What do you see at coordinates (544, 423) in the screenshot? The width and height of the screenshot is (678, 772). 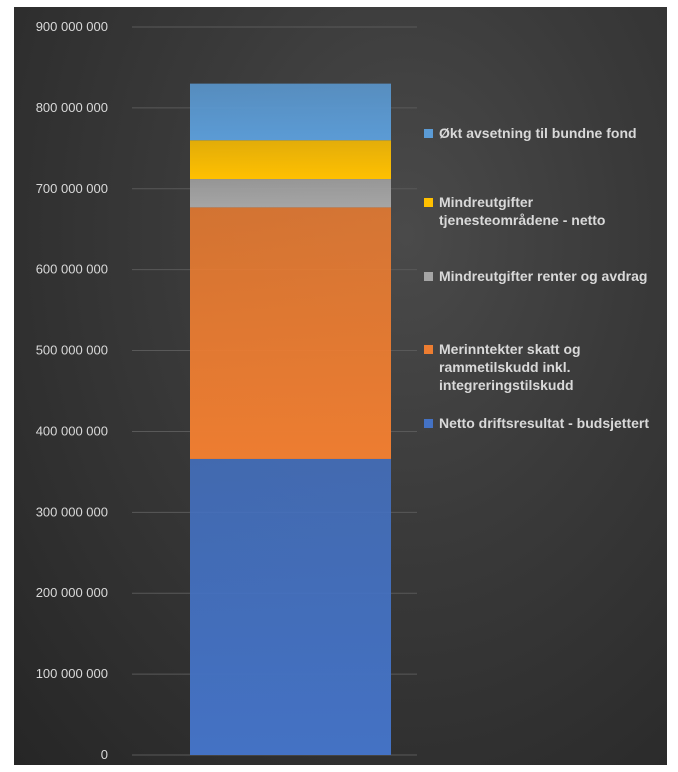 I see `legend-label: Netto driftsresultat - budsjettert` at bounding box center [544, 423].